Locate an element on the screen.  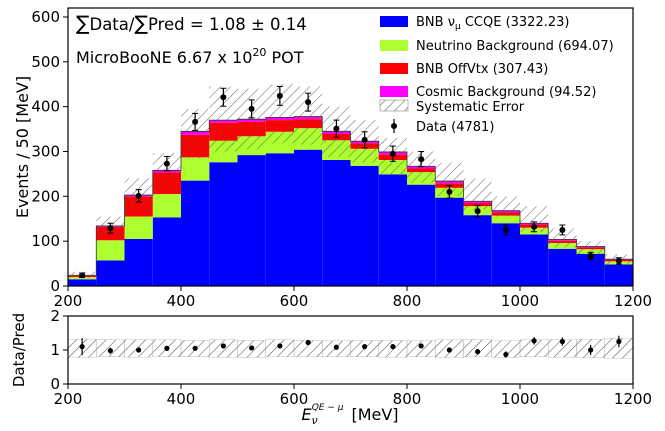
y-tick-label: 600 is located at coordinates (45, 17).